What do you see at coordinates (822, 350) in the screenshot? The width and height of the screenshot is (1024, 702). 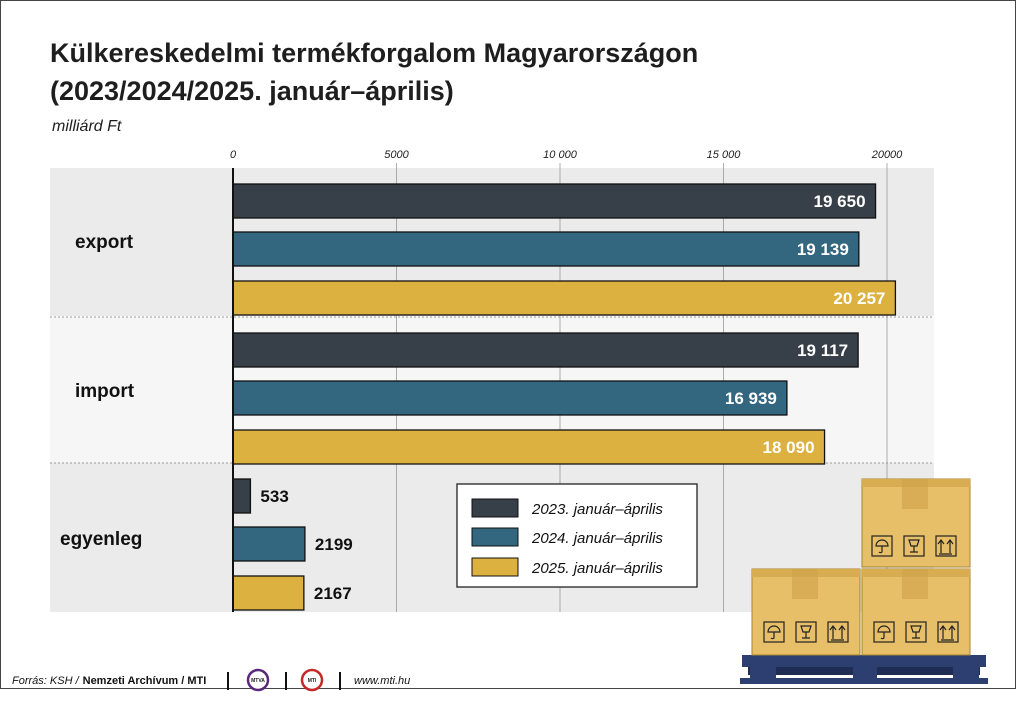 I see `data-label-import-0: 19 117` at bounding box center [822, 350].